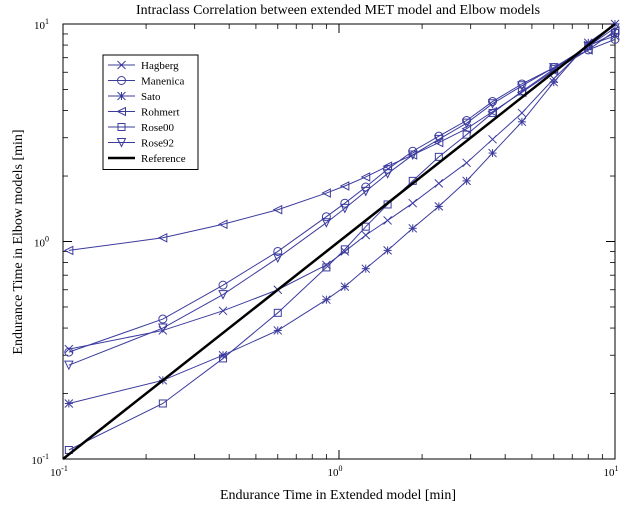 The image size is (635, 508). Describe the element at coordinates (162, 82) in the screenshot. I see `legend-label-manenica: Manenica` at that location.